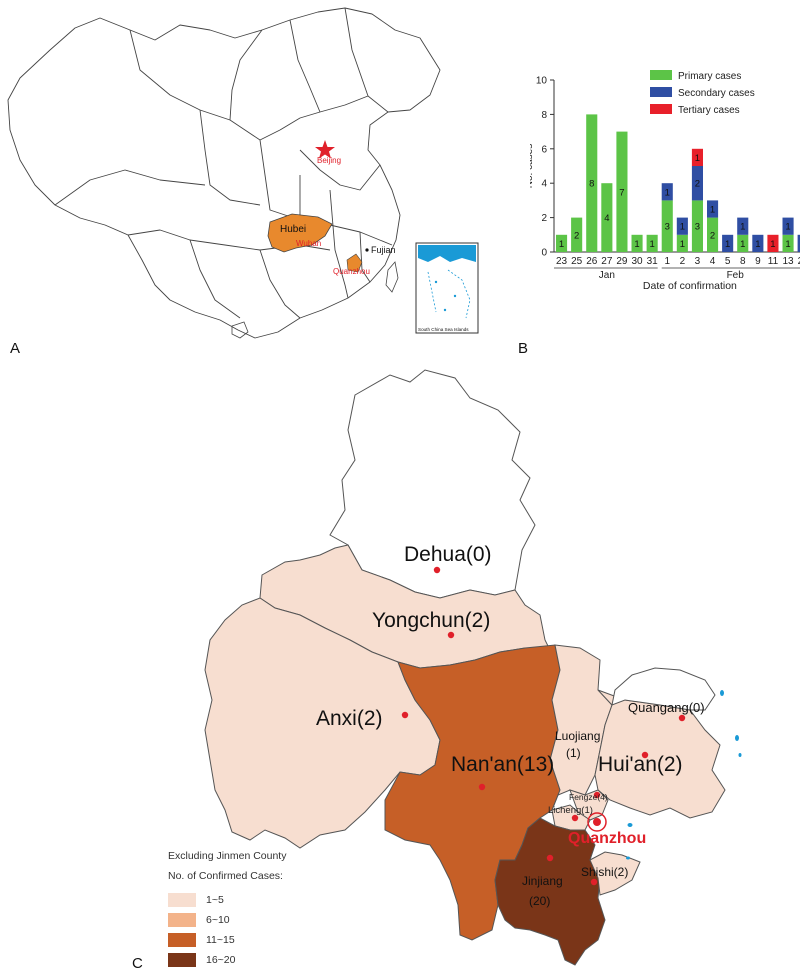 This screenshot has height=980, width=800. Describe the element at coordinates (293, 229) in the screenshot. I see `hubei-label: Hubei` at that location.